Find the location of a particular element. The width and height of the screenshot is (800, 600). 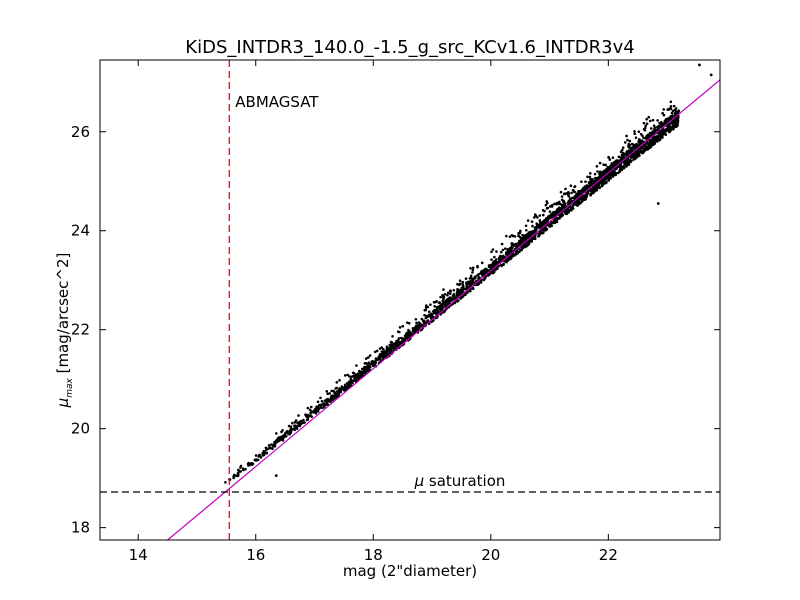

x-tick-label: 22 is located at coordinates (608, 555).